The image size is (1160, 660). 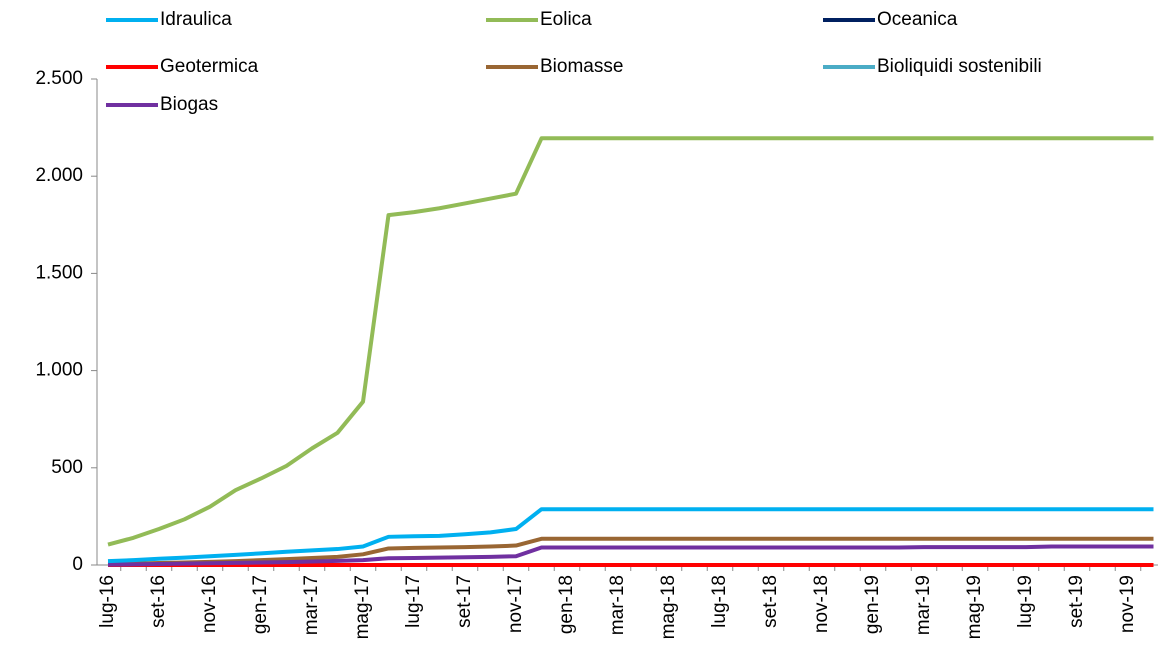 I want to click on legend-label: Biomasse, so click(x=581, y=66).